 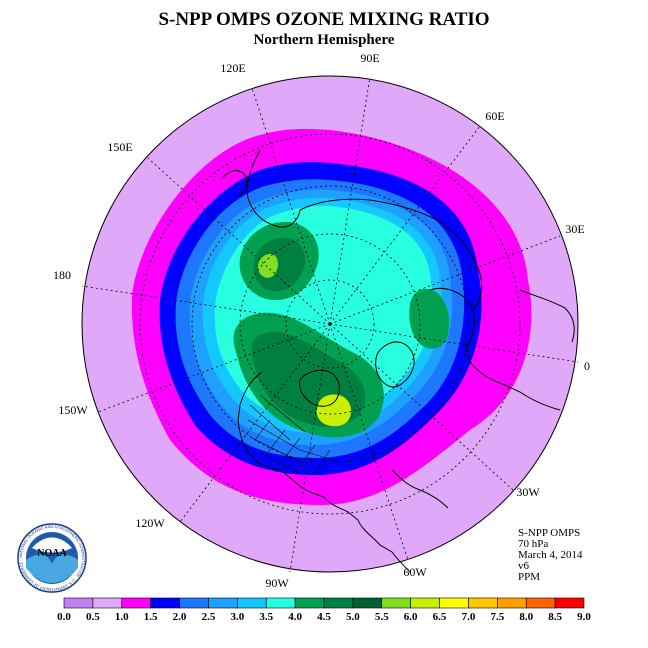 I want to click on coast-greenland, so click(x=395, y=364).